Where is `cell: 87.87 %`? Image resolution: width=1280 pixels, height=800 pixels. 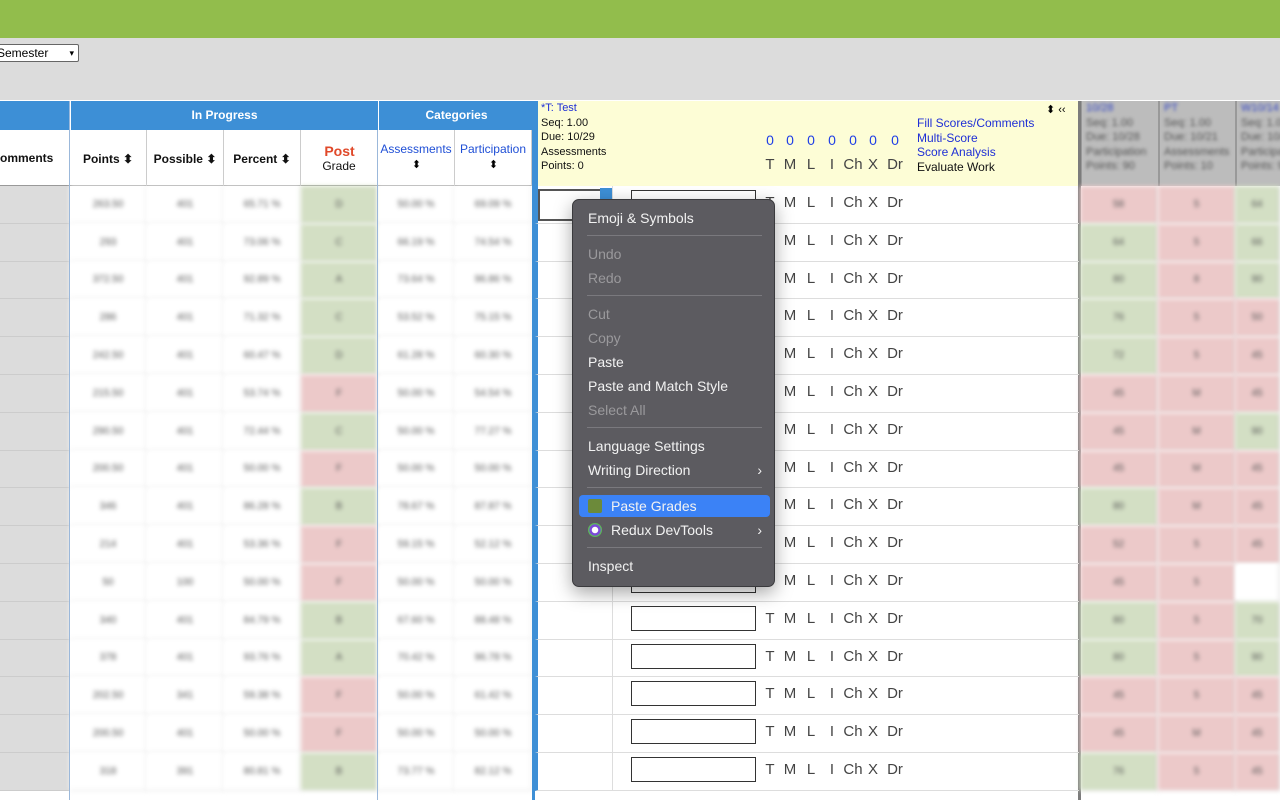 cell: 87.87 % is located at coordinates (493, 507).